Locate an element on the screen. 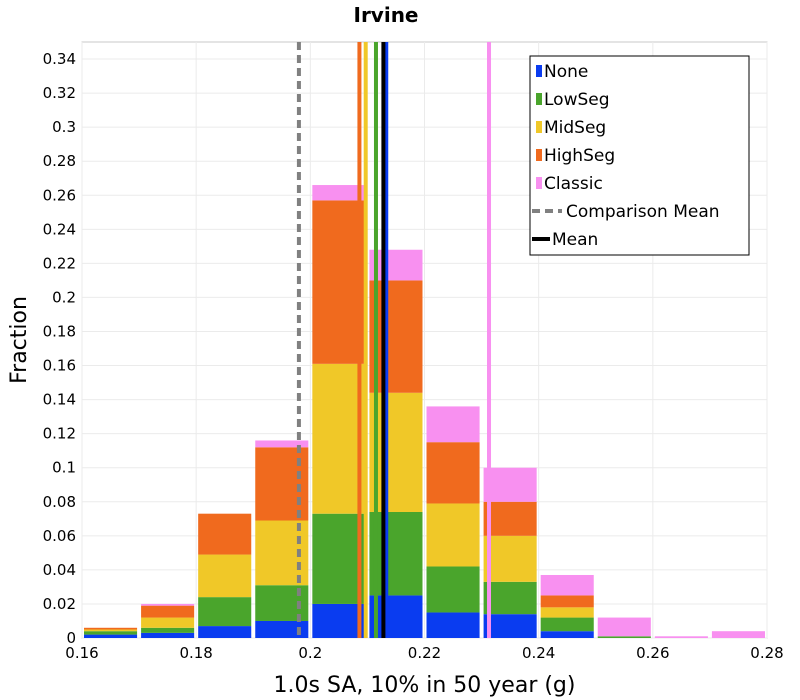 The height and width of the screenshot is (700, 800). y-tick-label: 0.06 is located at coordinates (59, 536).